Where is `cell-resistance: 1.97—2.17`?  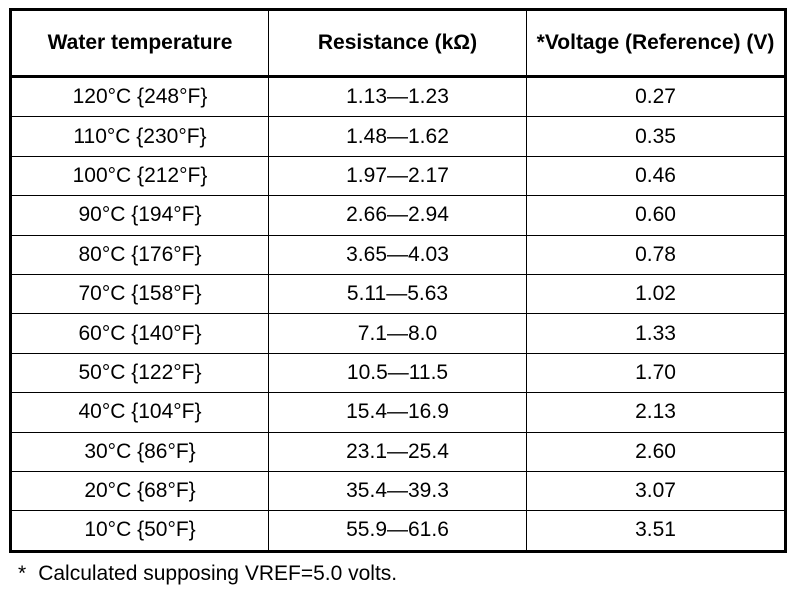
cell-resistance: 1.97—2.17 is located at coordinates (397, 176).